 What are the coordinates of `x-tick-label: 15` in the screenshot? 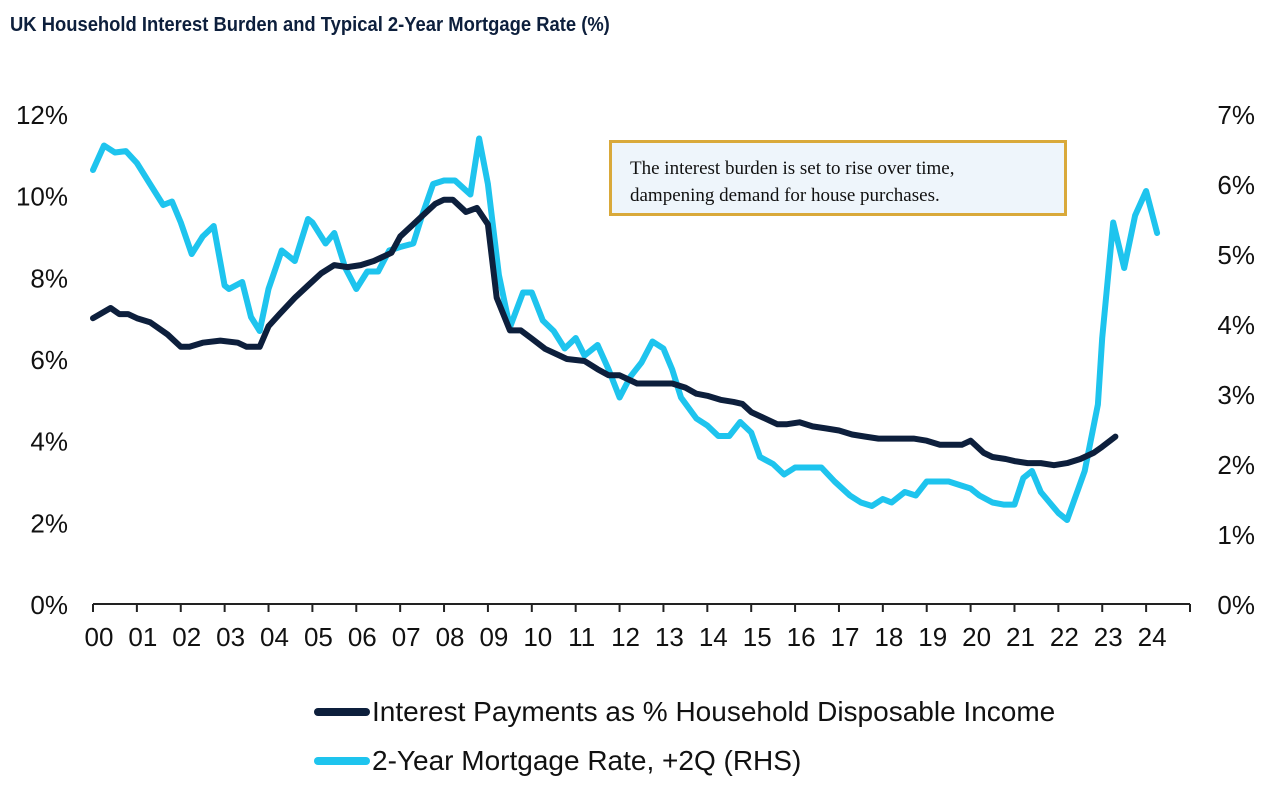 It's located at (757, 637).